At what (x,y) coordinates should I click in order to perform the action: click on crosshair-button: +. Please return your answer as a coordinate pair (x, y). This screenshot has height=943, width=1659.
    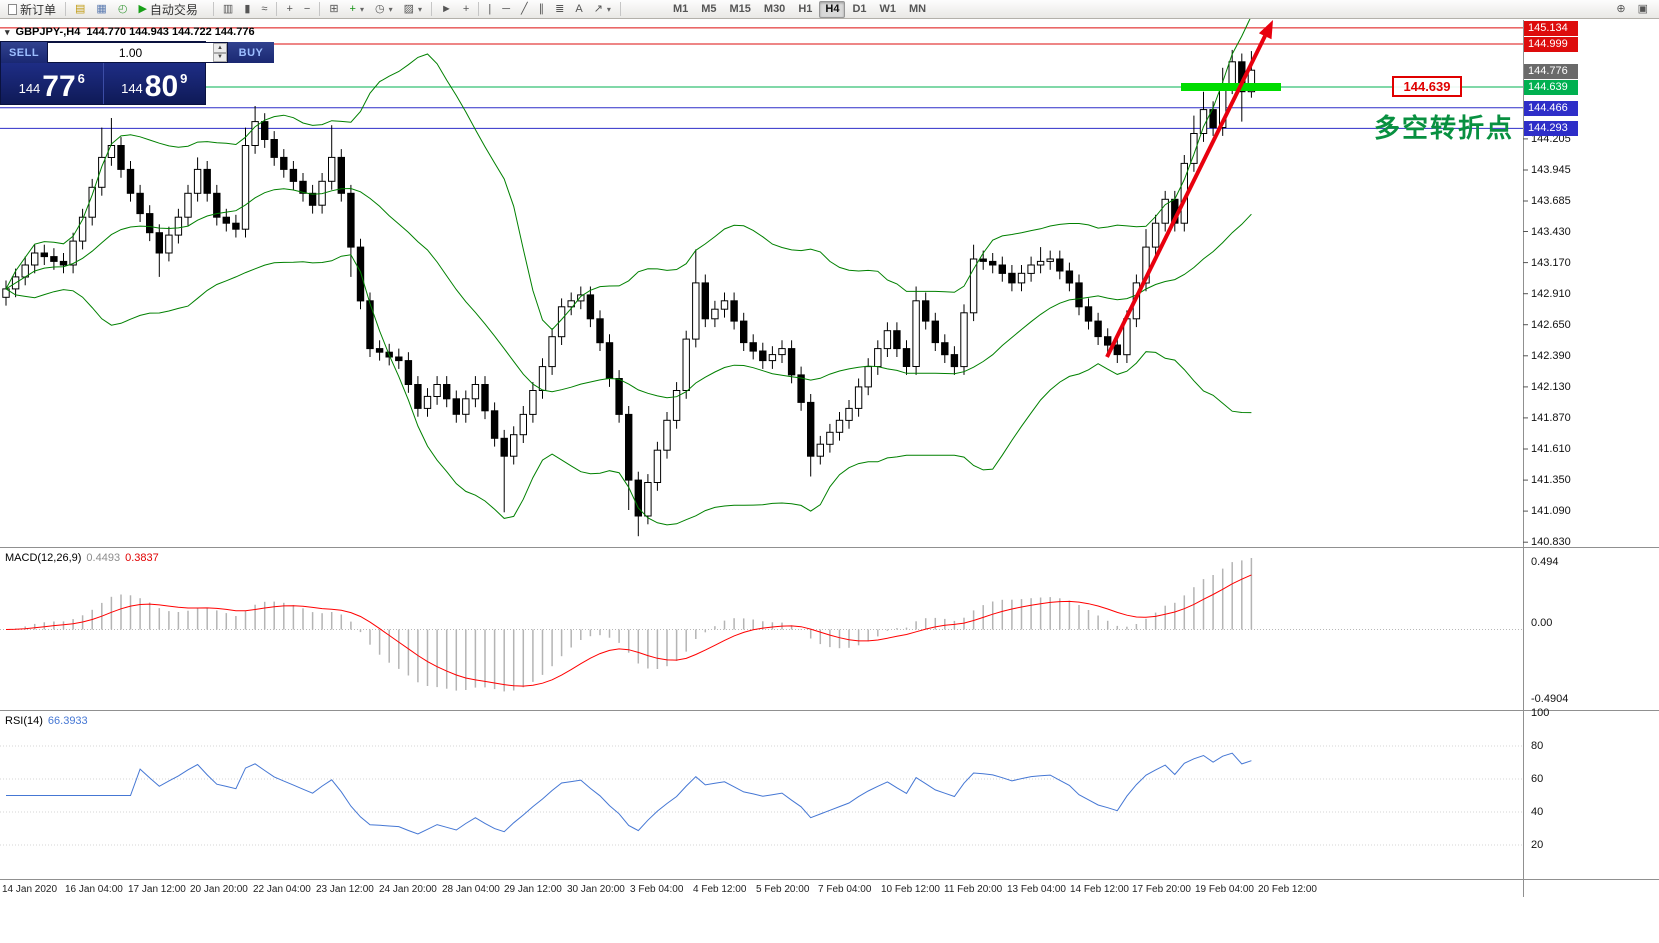
    Looking at the image, I should click on (466, 9).